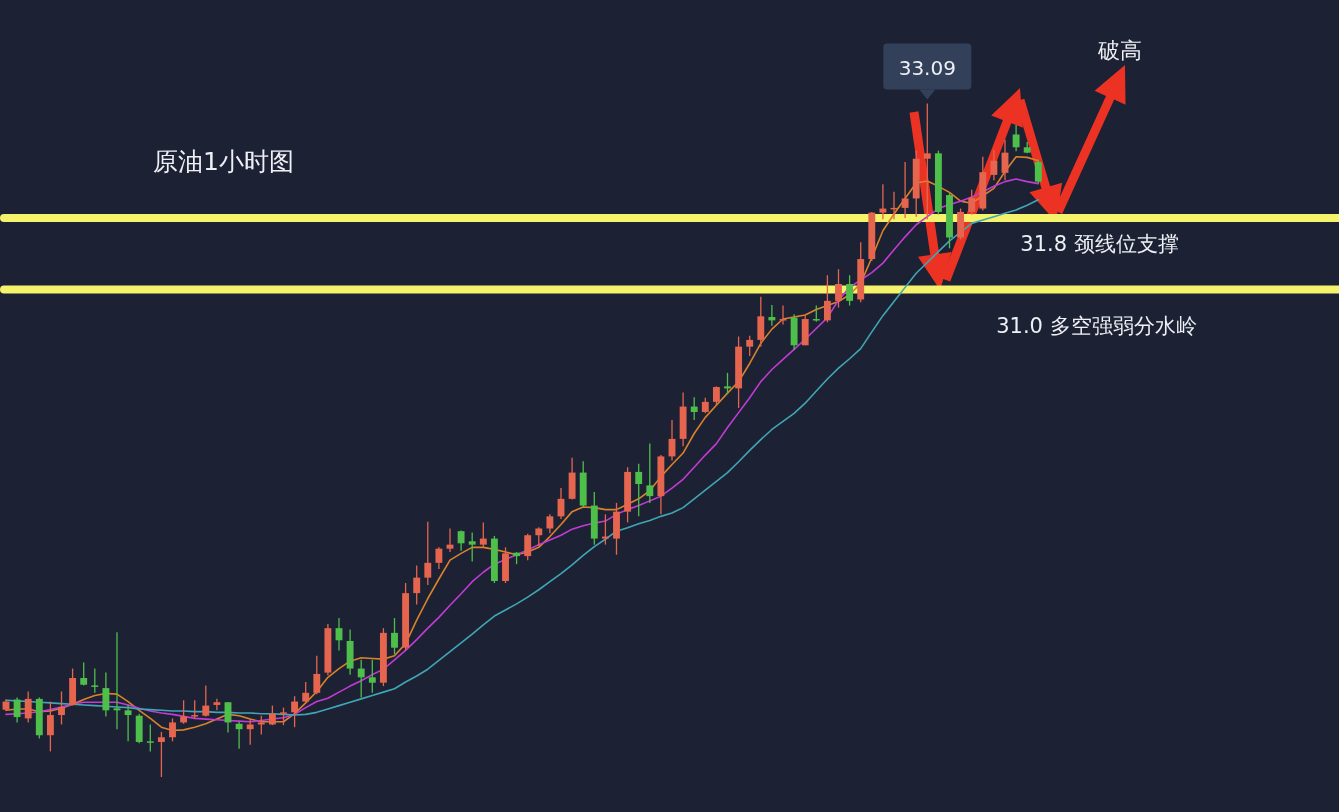 The height and width of the screenshot is (812, 1339). Describe the element at coordinates (1120, 50) in the screenshot. I see `annotation: 破高` at that location.